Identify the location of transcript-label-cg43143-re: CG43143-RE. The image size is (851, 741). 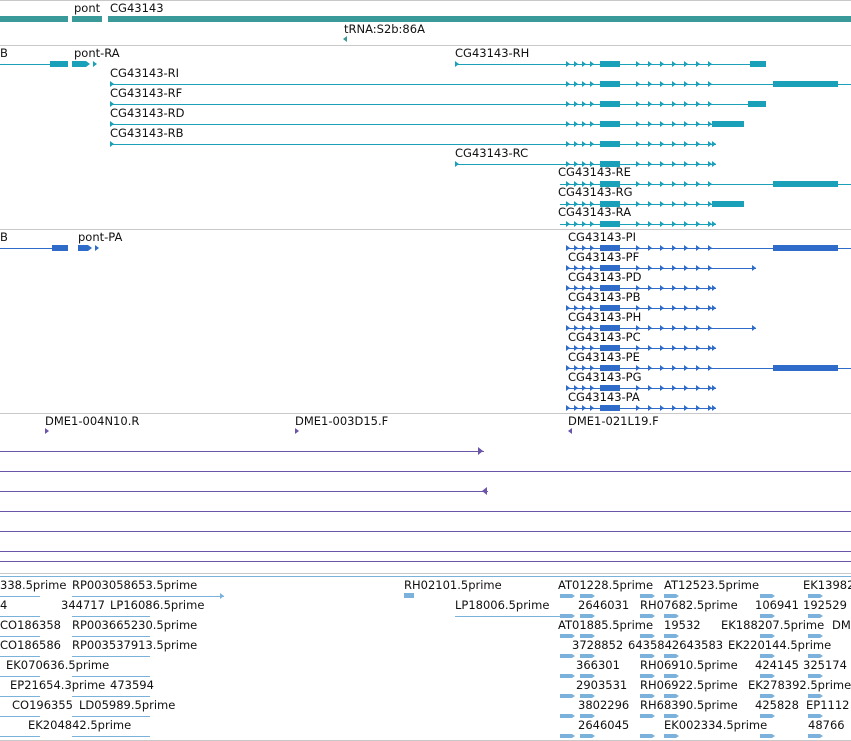
(594, 172).